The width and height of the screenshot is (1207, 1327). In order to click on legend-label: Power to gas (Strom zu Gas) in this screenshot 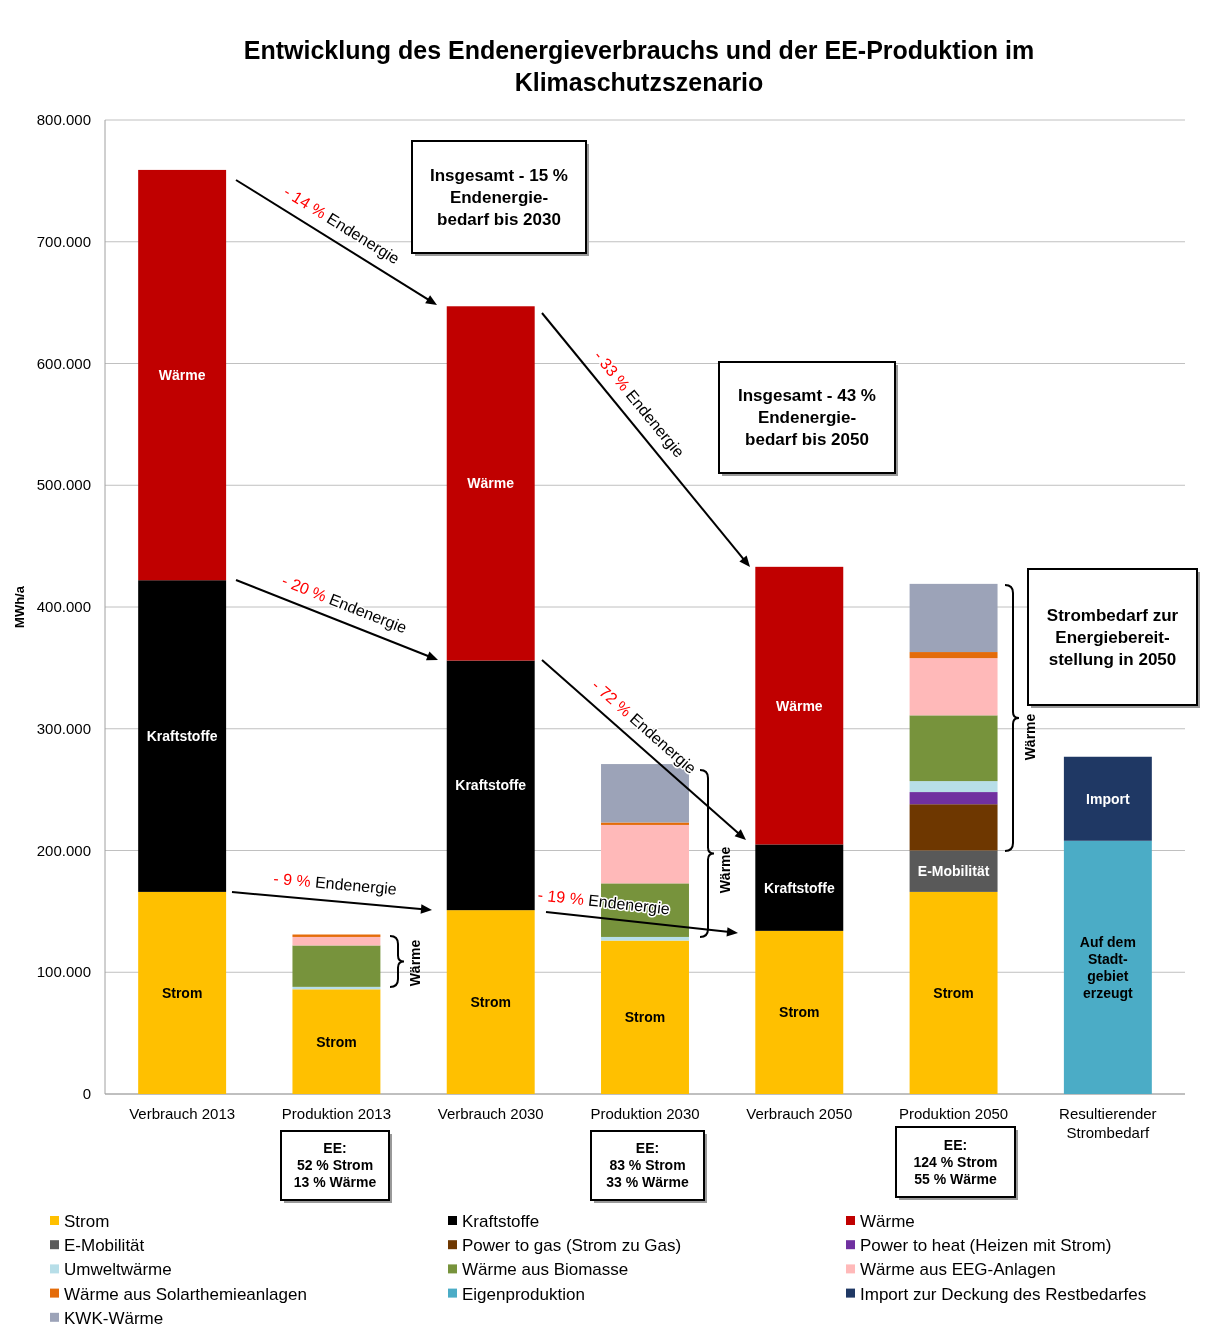, I will do `click(572, 1246)`.